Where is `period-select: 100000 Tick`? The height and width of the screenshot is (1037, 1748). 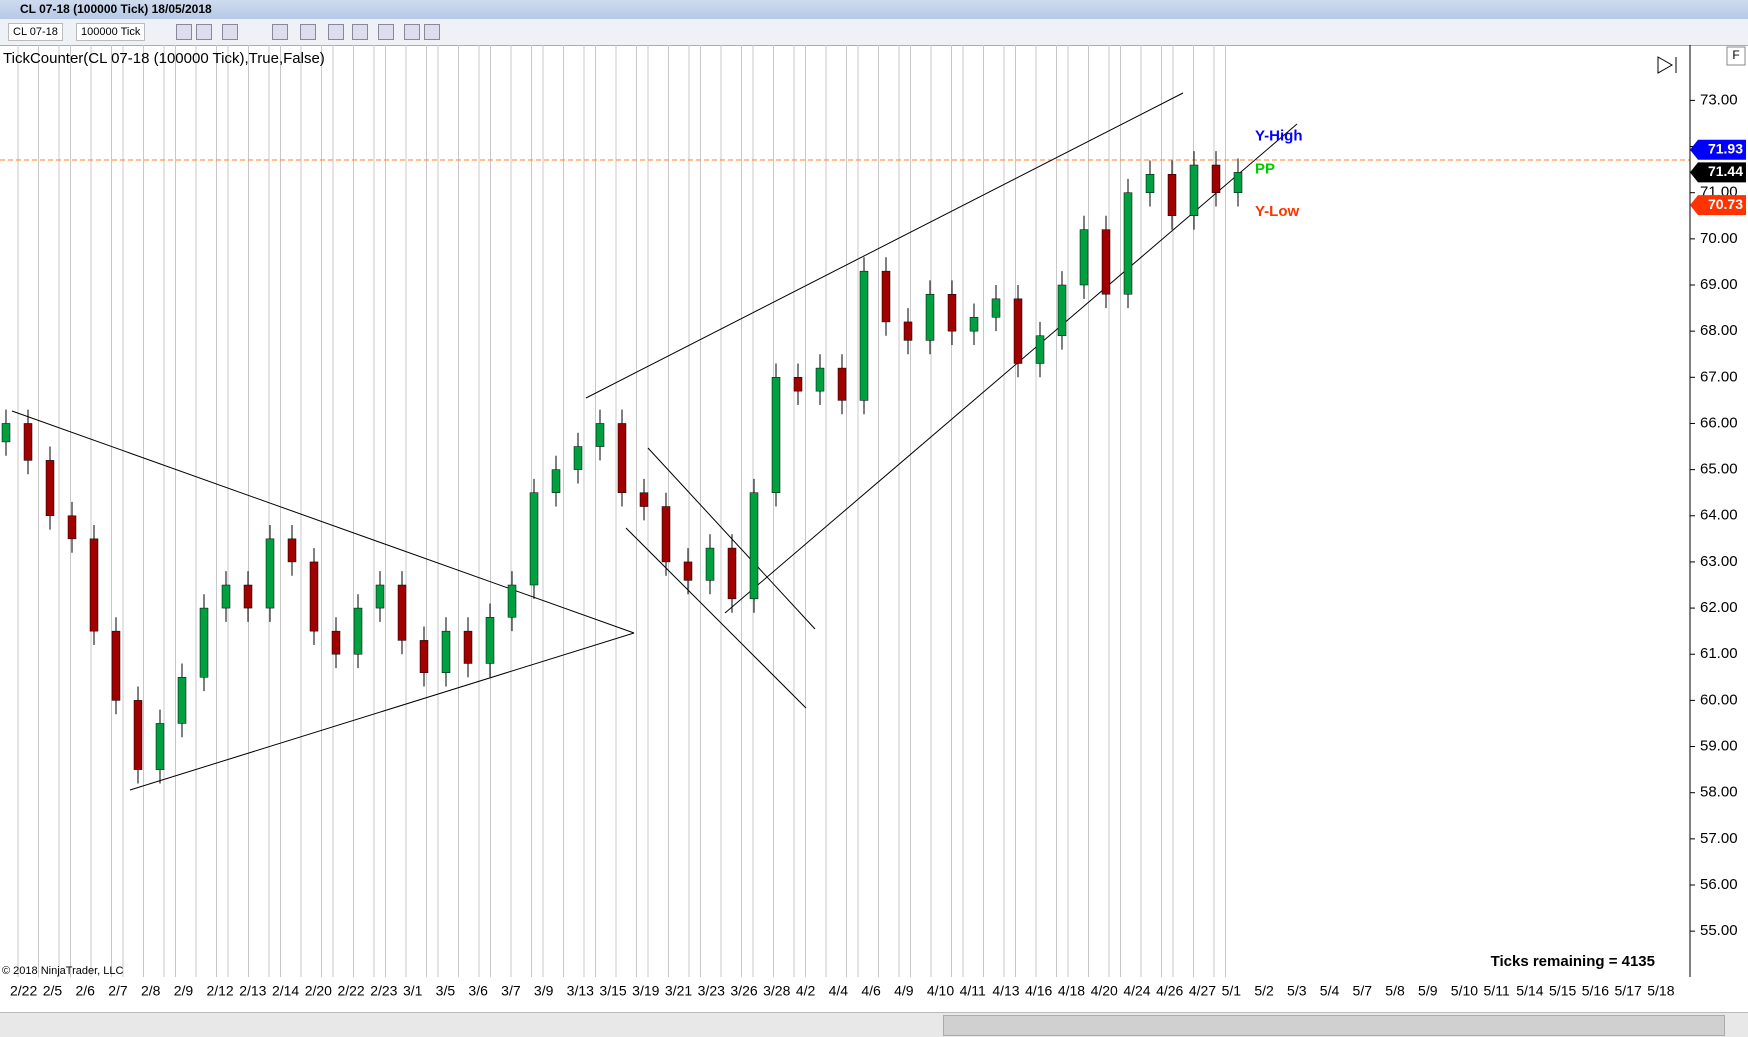
period-select: 100000 Tick is located at coordinates (111, 32).